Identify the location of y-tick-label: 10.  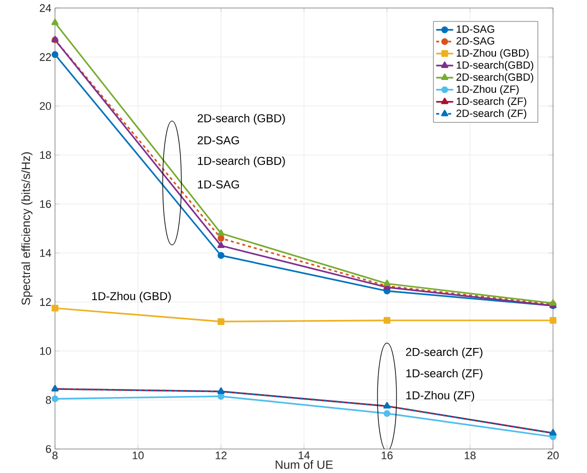
(46, 351).